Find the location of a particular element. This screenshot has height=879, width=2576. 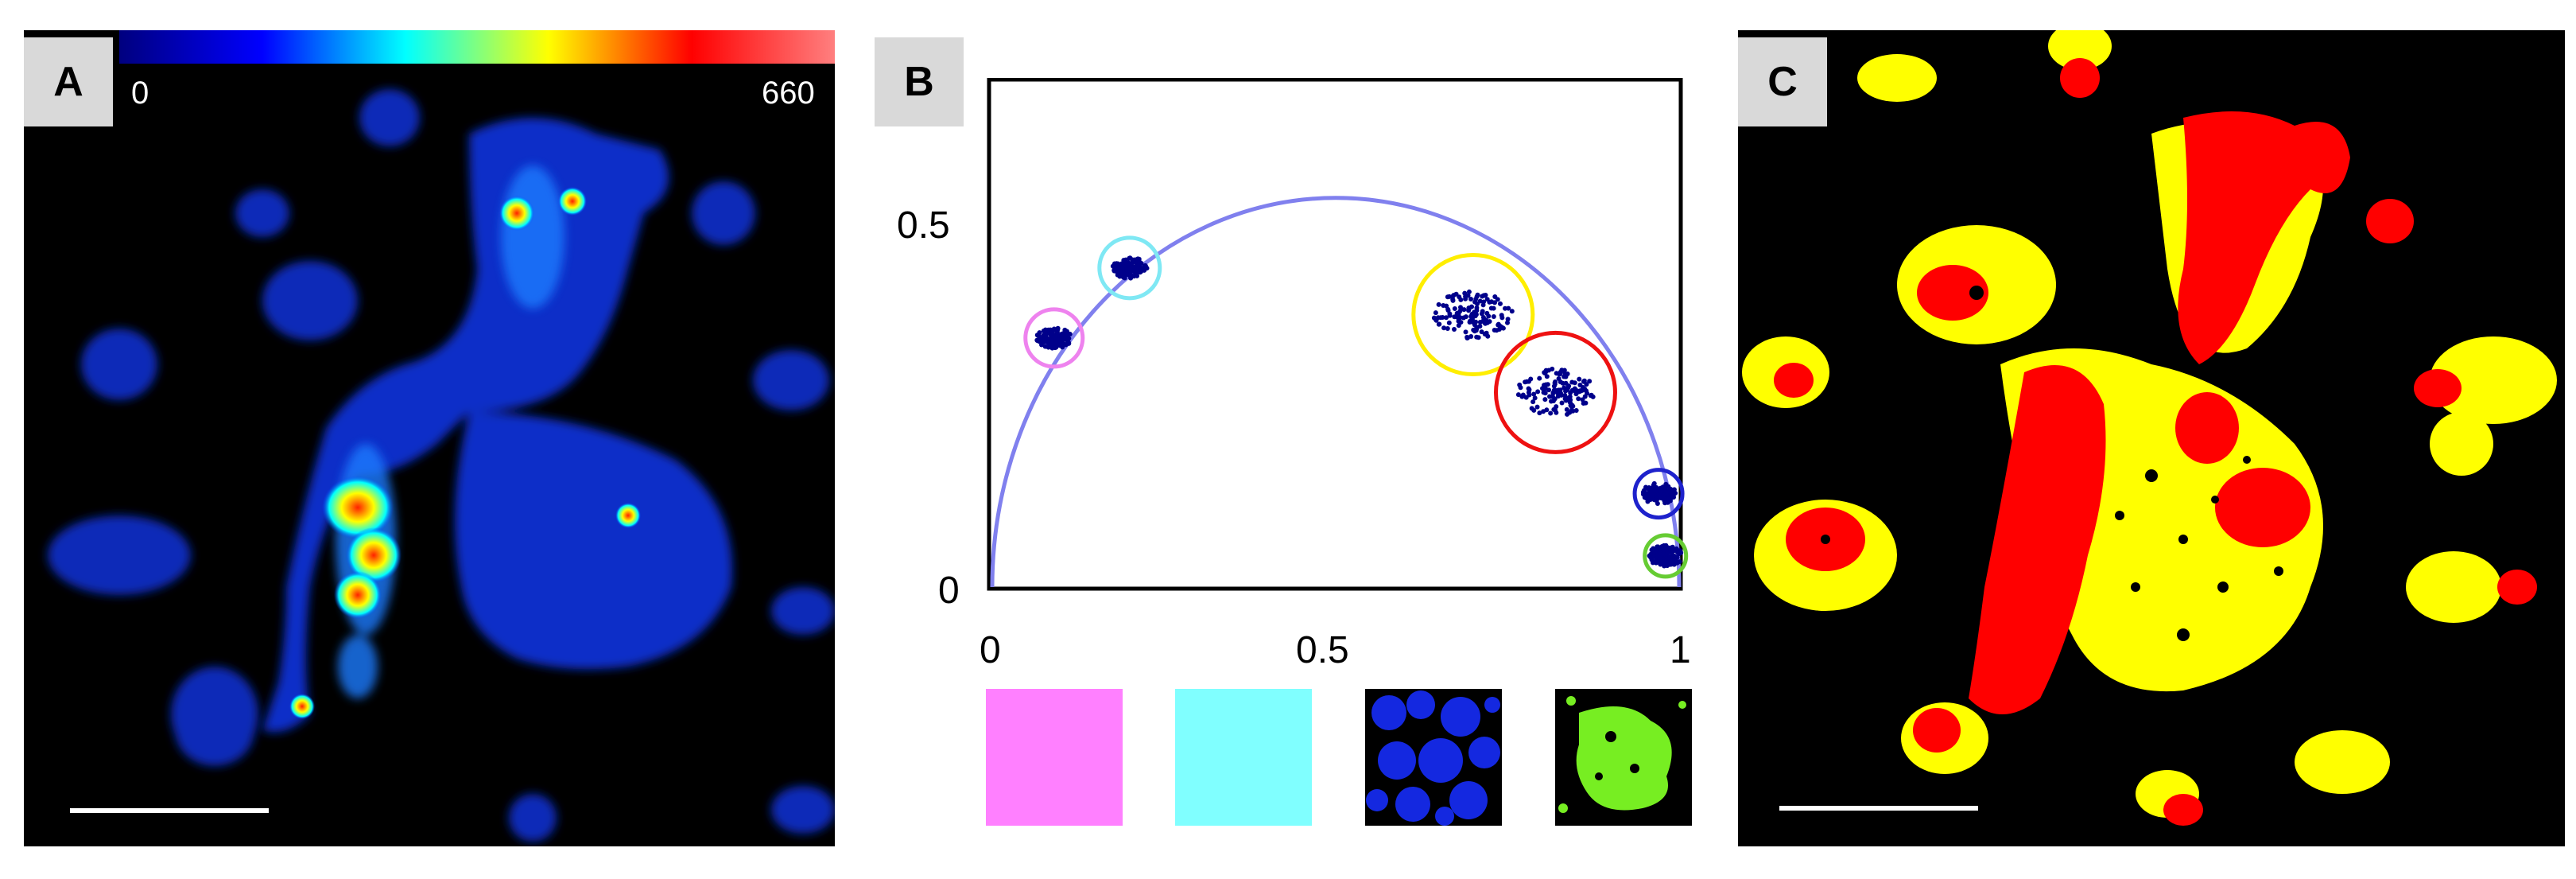

cluster-circle-blue is located at coordinates (1659, 494).